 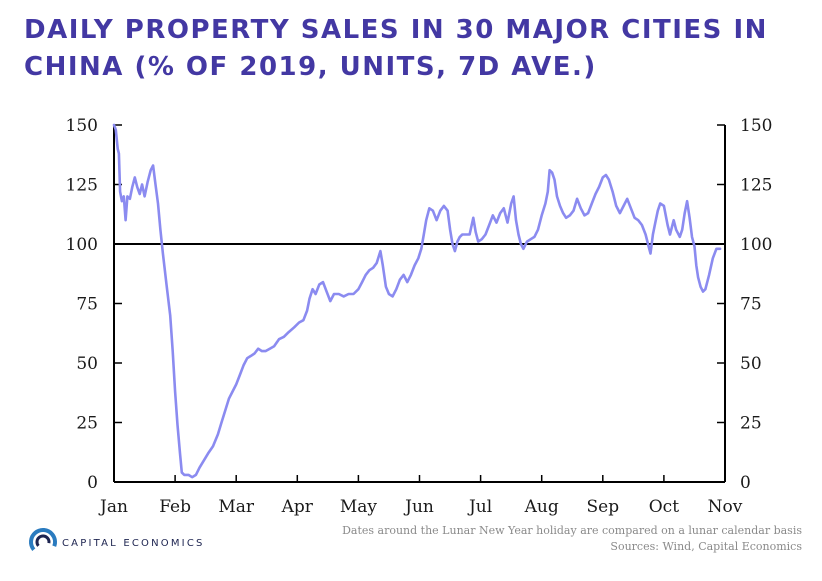 What do you see at coordinates (751, 305) in the screenshot?
I see `y-tick-label-right: 75` at bounding box center [751, 305].